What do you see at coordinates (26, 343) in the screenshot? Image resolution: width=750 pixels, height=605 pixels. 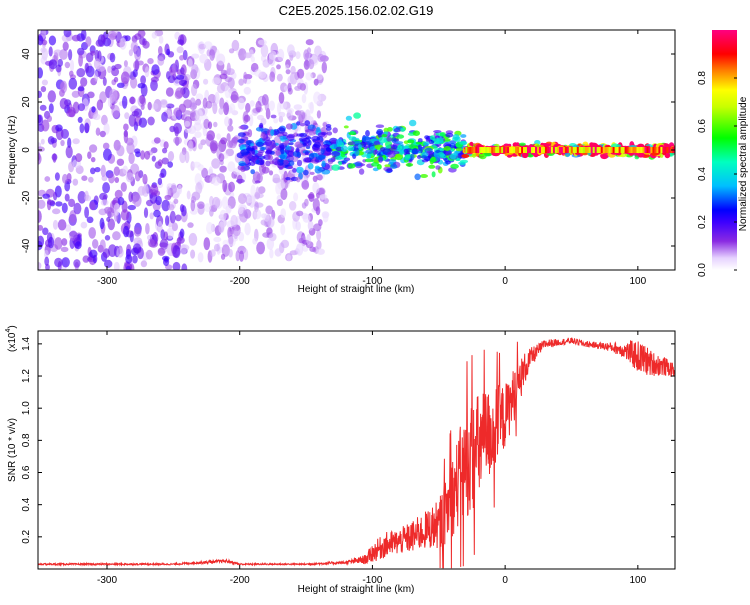 I see `snr-y-tick-label: 1.4` at bounding box center [26, 343].